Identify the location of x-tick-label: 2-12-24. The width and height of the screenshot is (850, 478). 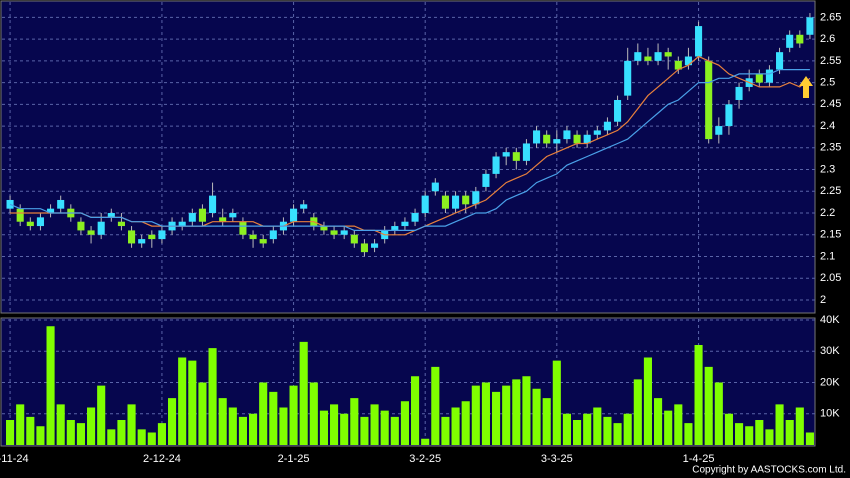
(162, 459).